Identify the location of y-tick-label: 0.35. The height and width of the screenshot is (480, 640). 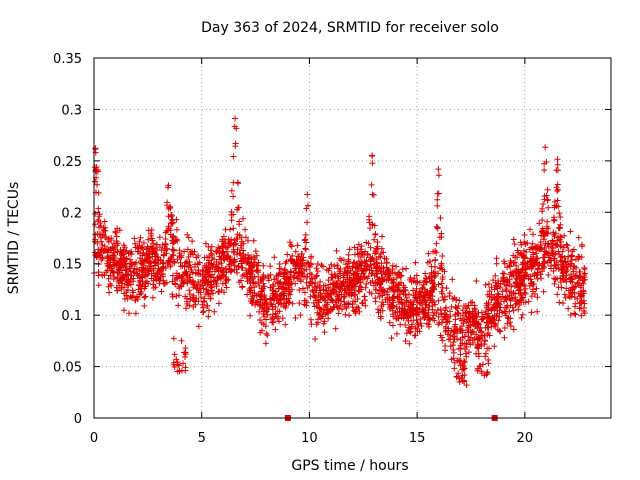
(67, 59).